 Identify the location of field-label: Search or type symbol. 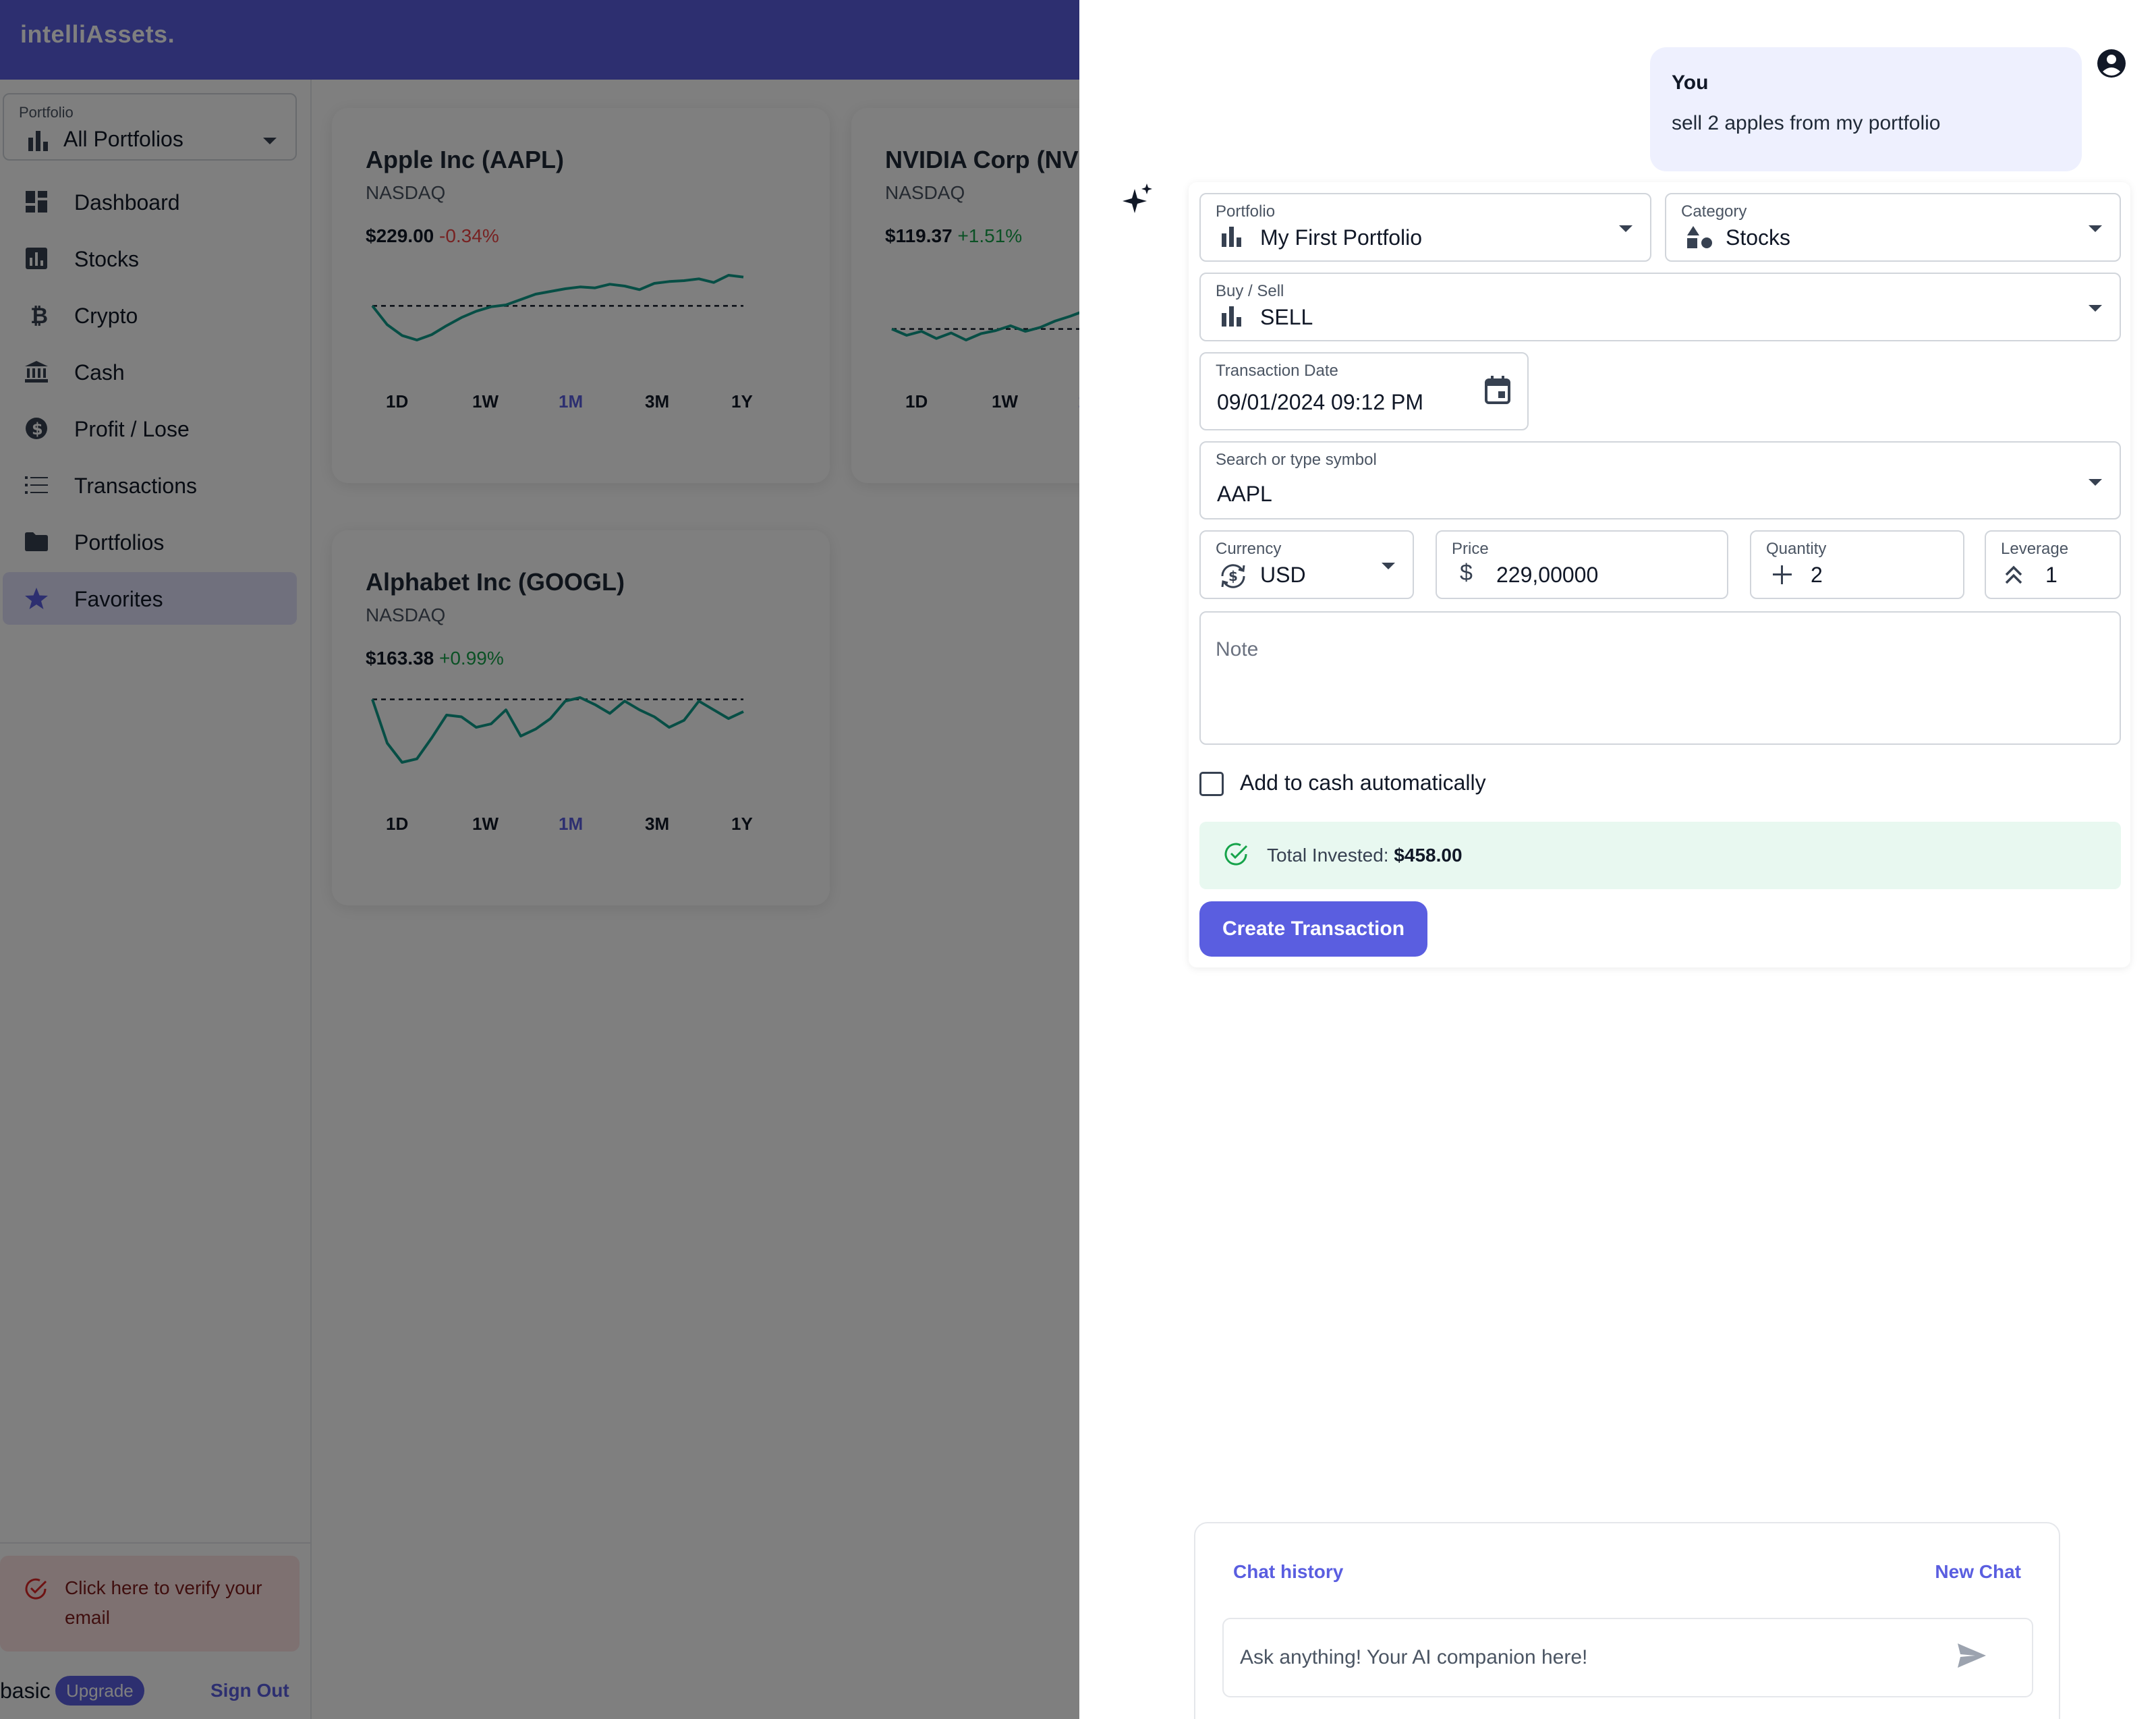
(1296, 460).